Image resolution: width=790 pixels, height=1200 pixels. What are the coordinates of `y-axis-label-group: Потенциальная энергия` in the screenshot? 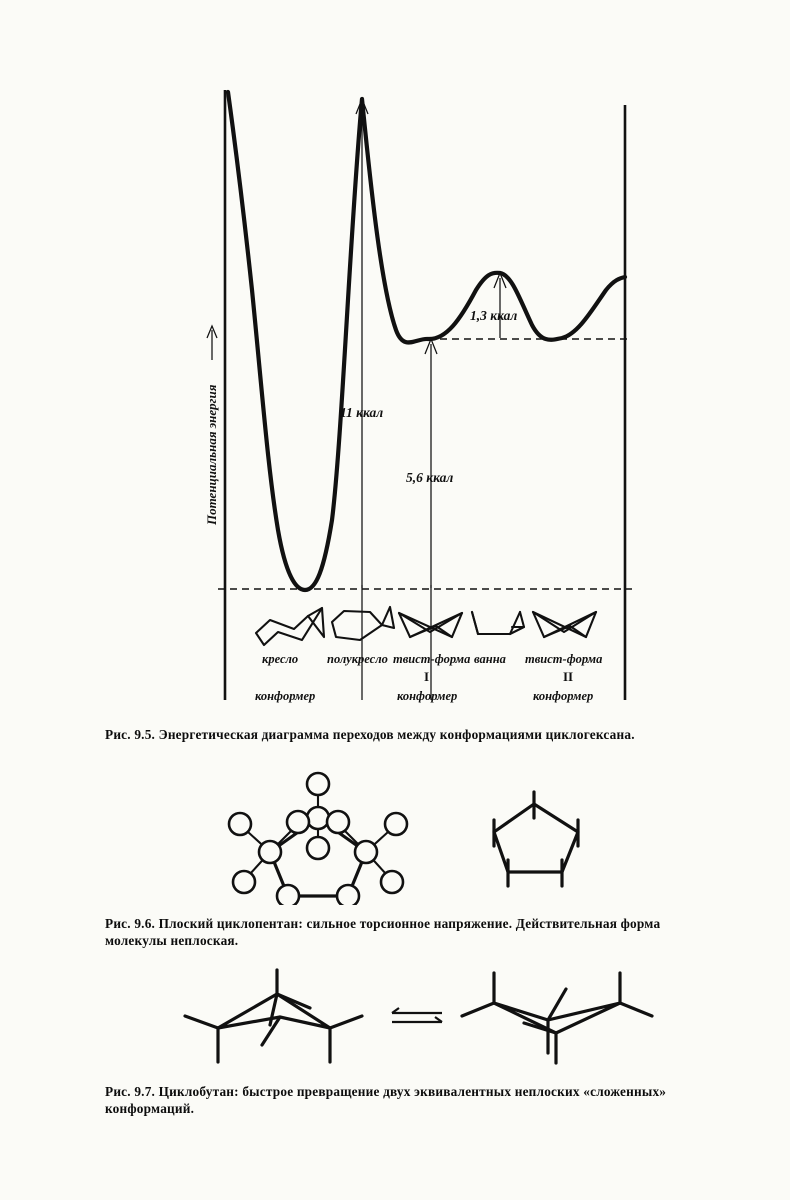 It's located at (211, 425).